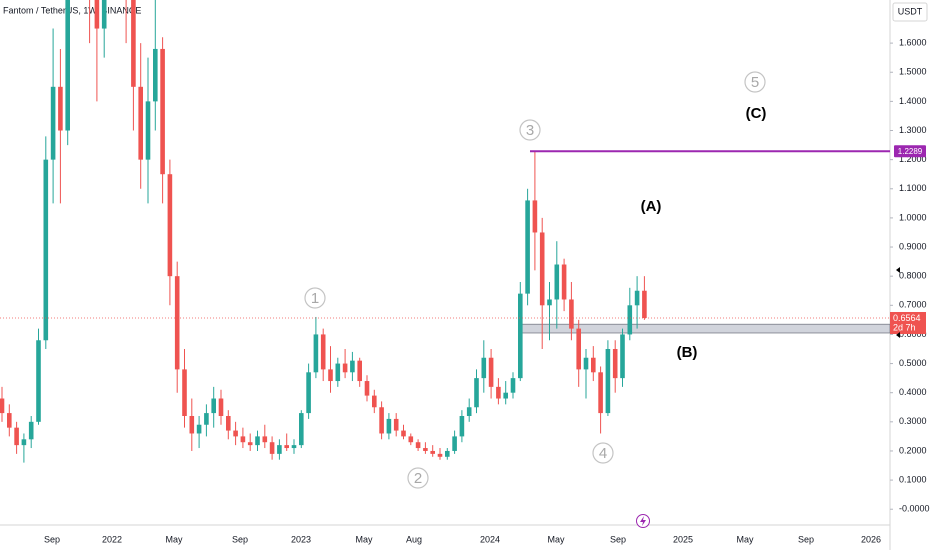  What do you see at coordinates (414, 539) in the screenshot?
I see `x-tick-label: Aug` at bounding box center [414, 539].